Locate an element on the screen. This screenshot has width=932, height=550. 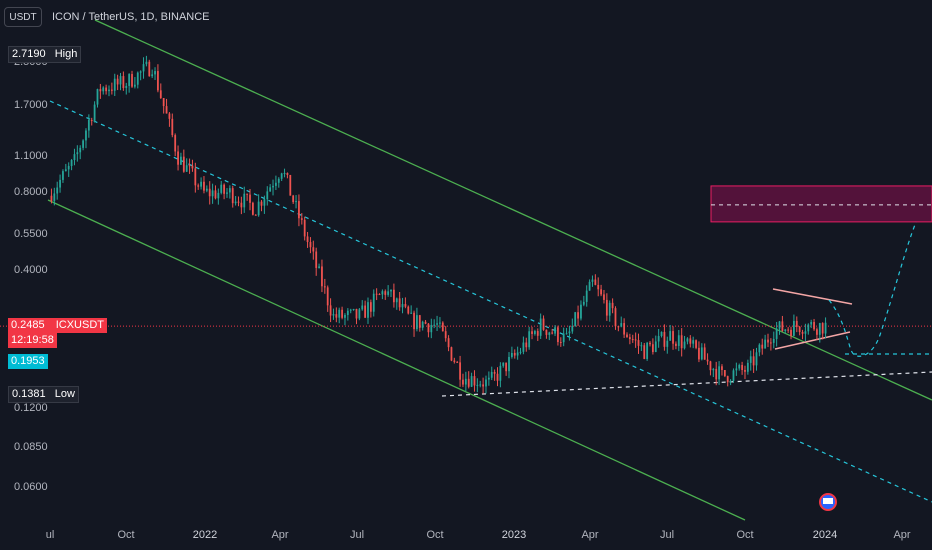
low-marker: 0.1381 Low is located at coordinates (43, 394).